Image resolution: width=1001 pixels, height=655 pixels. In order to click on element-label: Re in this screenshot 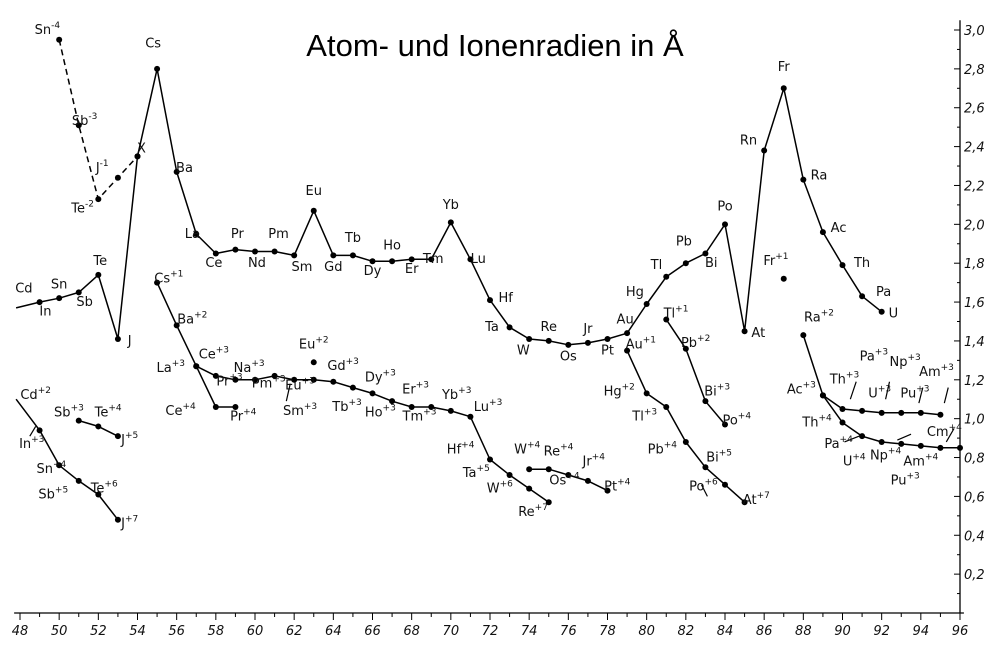, I will do `click(549, 327)`.